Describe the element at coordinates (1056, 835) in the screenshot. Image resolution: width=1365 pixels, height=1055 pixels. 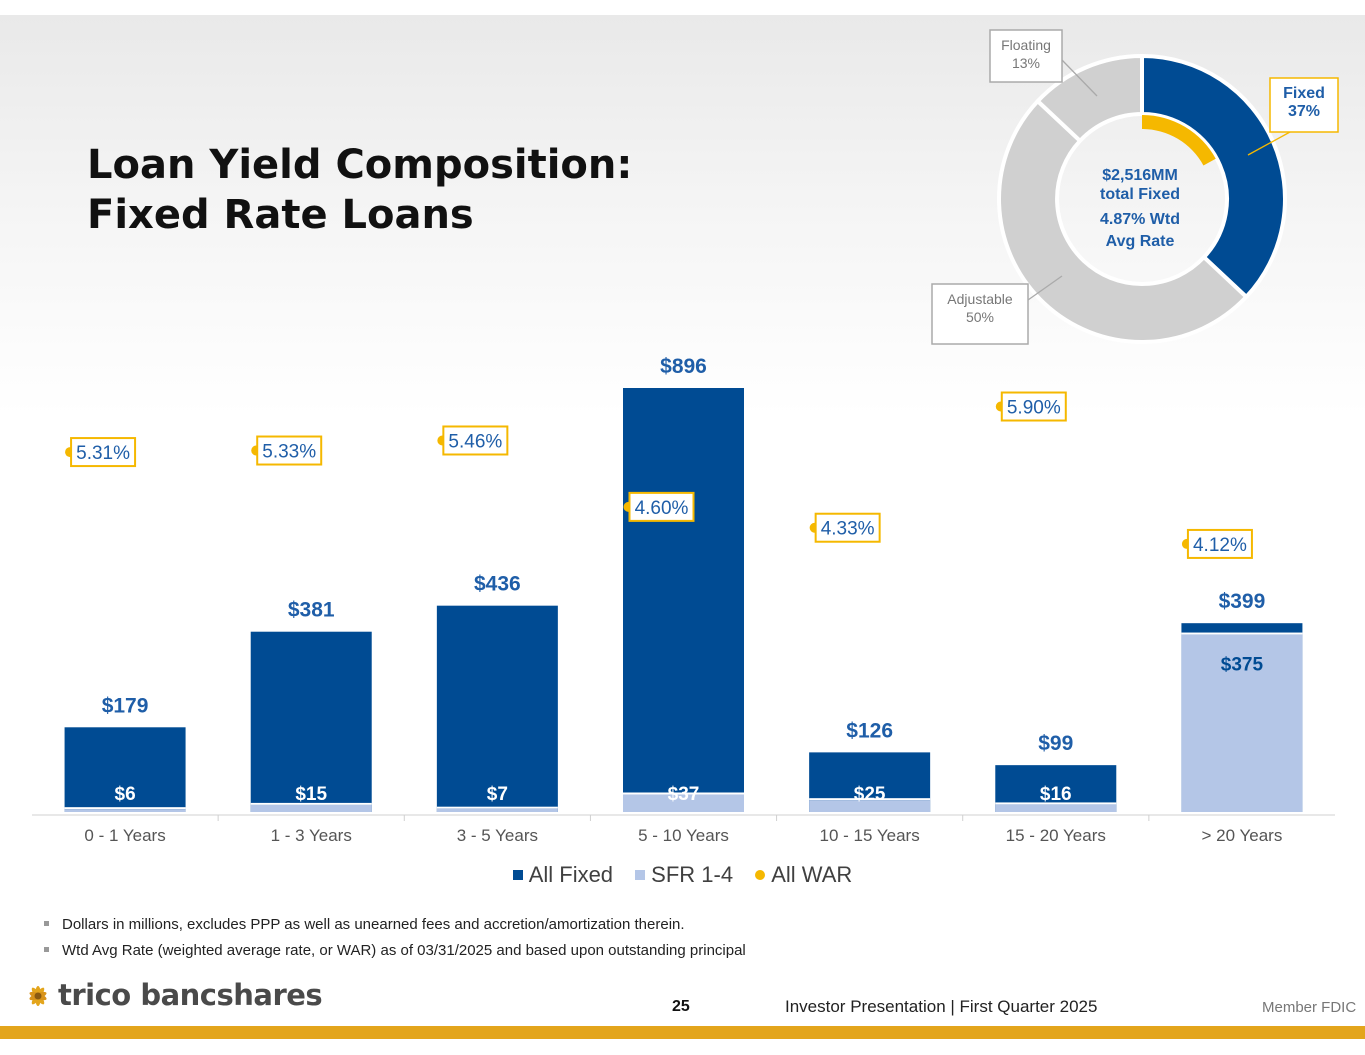
I see `x-tick-label: 15 - 20 Years` at that location.